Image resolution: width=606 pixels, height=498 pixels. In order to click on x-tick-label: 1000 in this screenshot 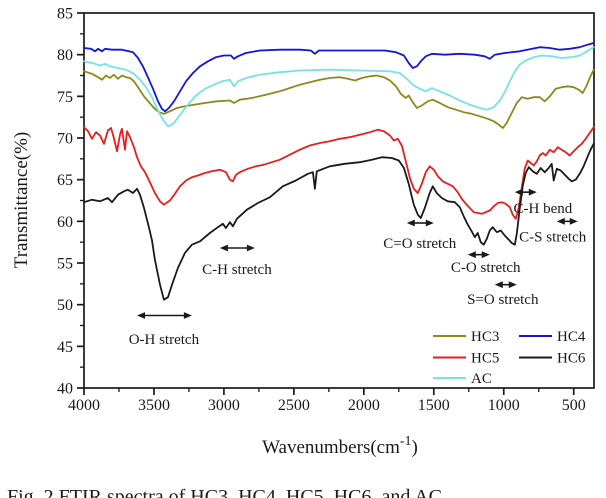, I will do `click(504, 405)`.